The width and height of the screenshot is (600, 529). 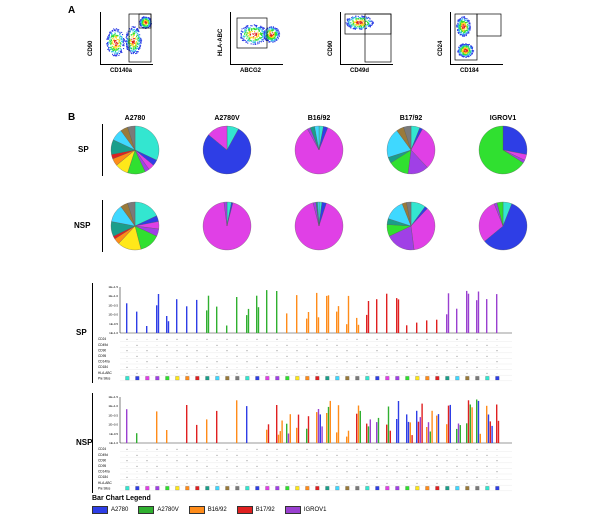 What do you see at coordinates (103, 455) in the screenshot?
I see `marker-label: CD49d` at bounding box center [103, 455].